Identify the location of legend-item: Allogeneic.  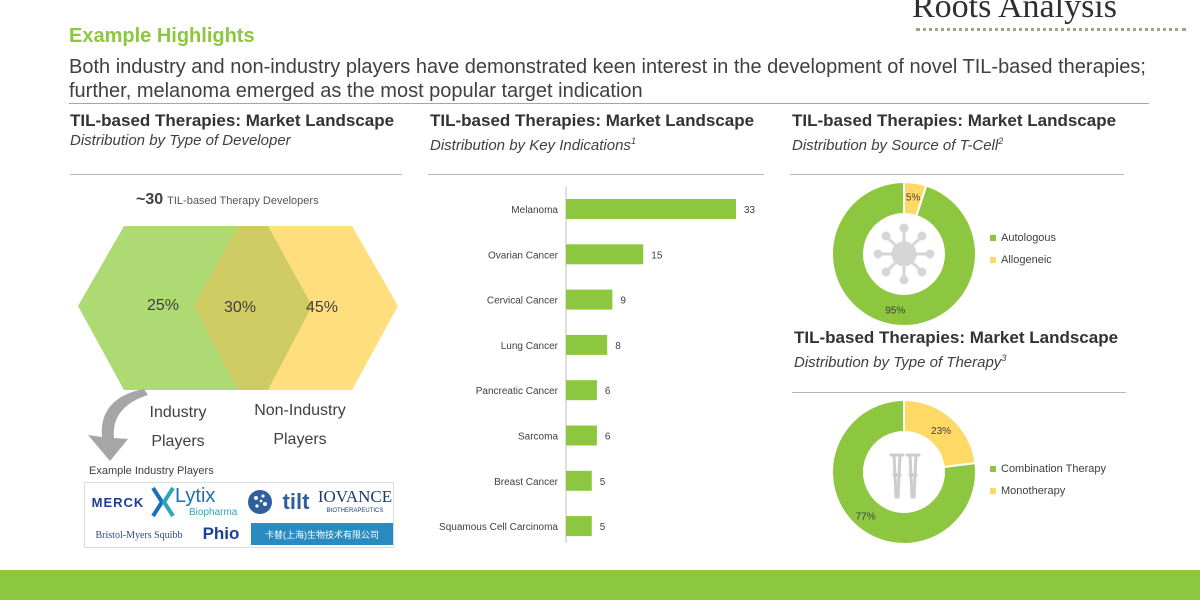
(1023, 260).